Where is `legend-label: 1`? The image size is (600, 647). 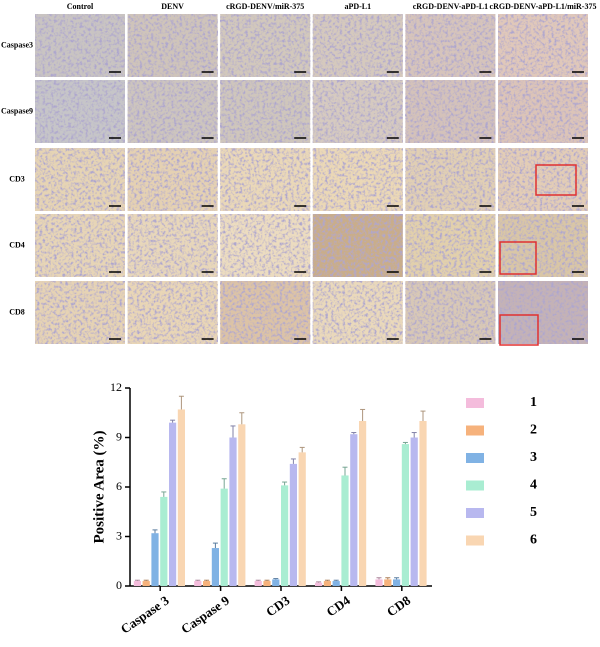
legend-label: 1 is located at coordinates (533, 402).